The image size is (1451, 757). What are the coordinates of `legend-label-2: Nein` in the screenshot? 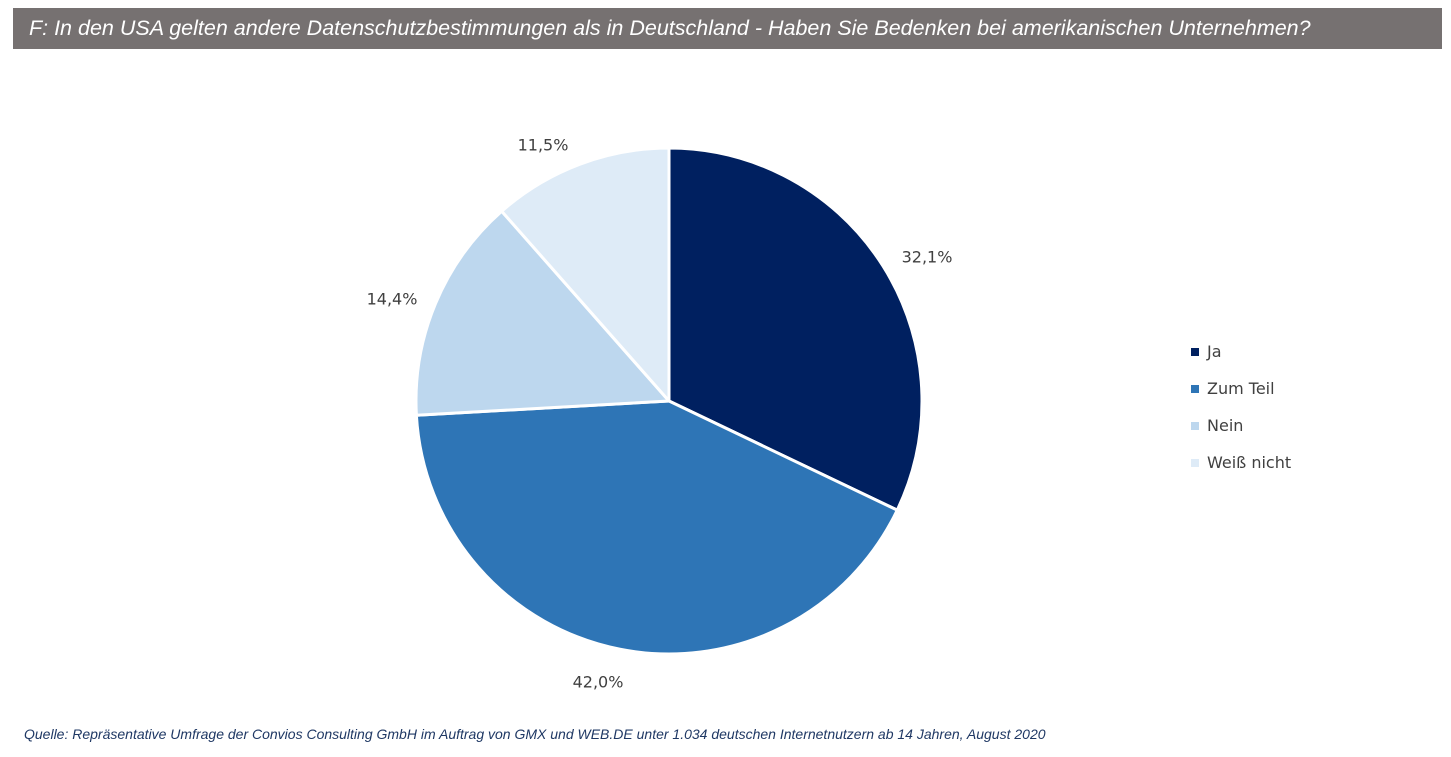 It's located at (1225, 425).